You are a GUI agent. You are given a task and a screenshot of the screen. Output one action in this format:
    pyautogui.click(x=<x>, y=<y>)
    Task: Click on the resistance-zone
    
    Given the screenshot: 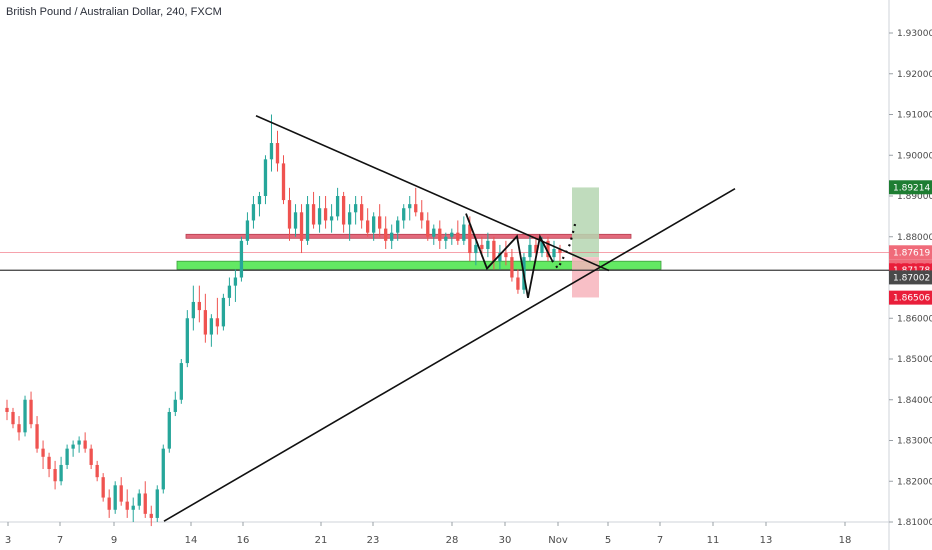 What is the action you would take?
    pyautogui.click(x=408, y=236)
    